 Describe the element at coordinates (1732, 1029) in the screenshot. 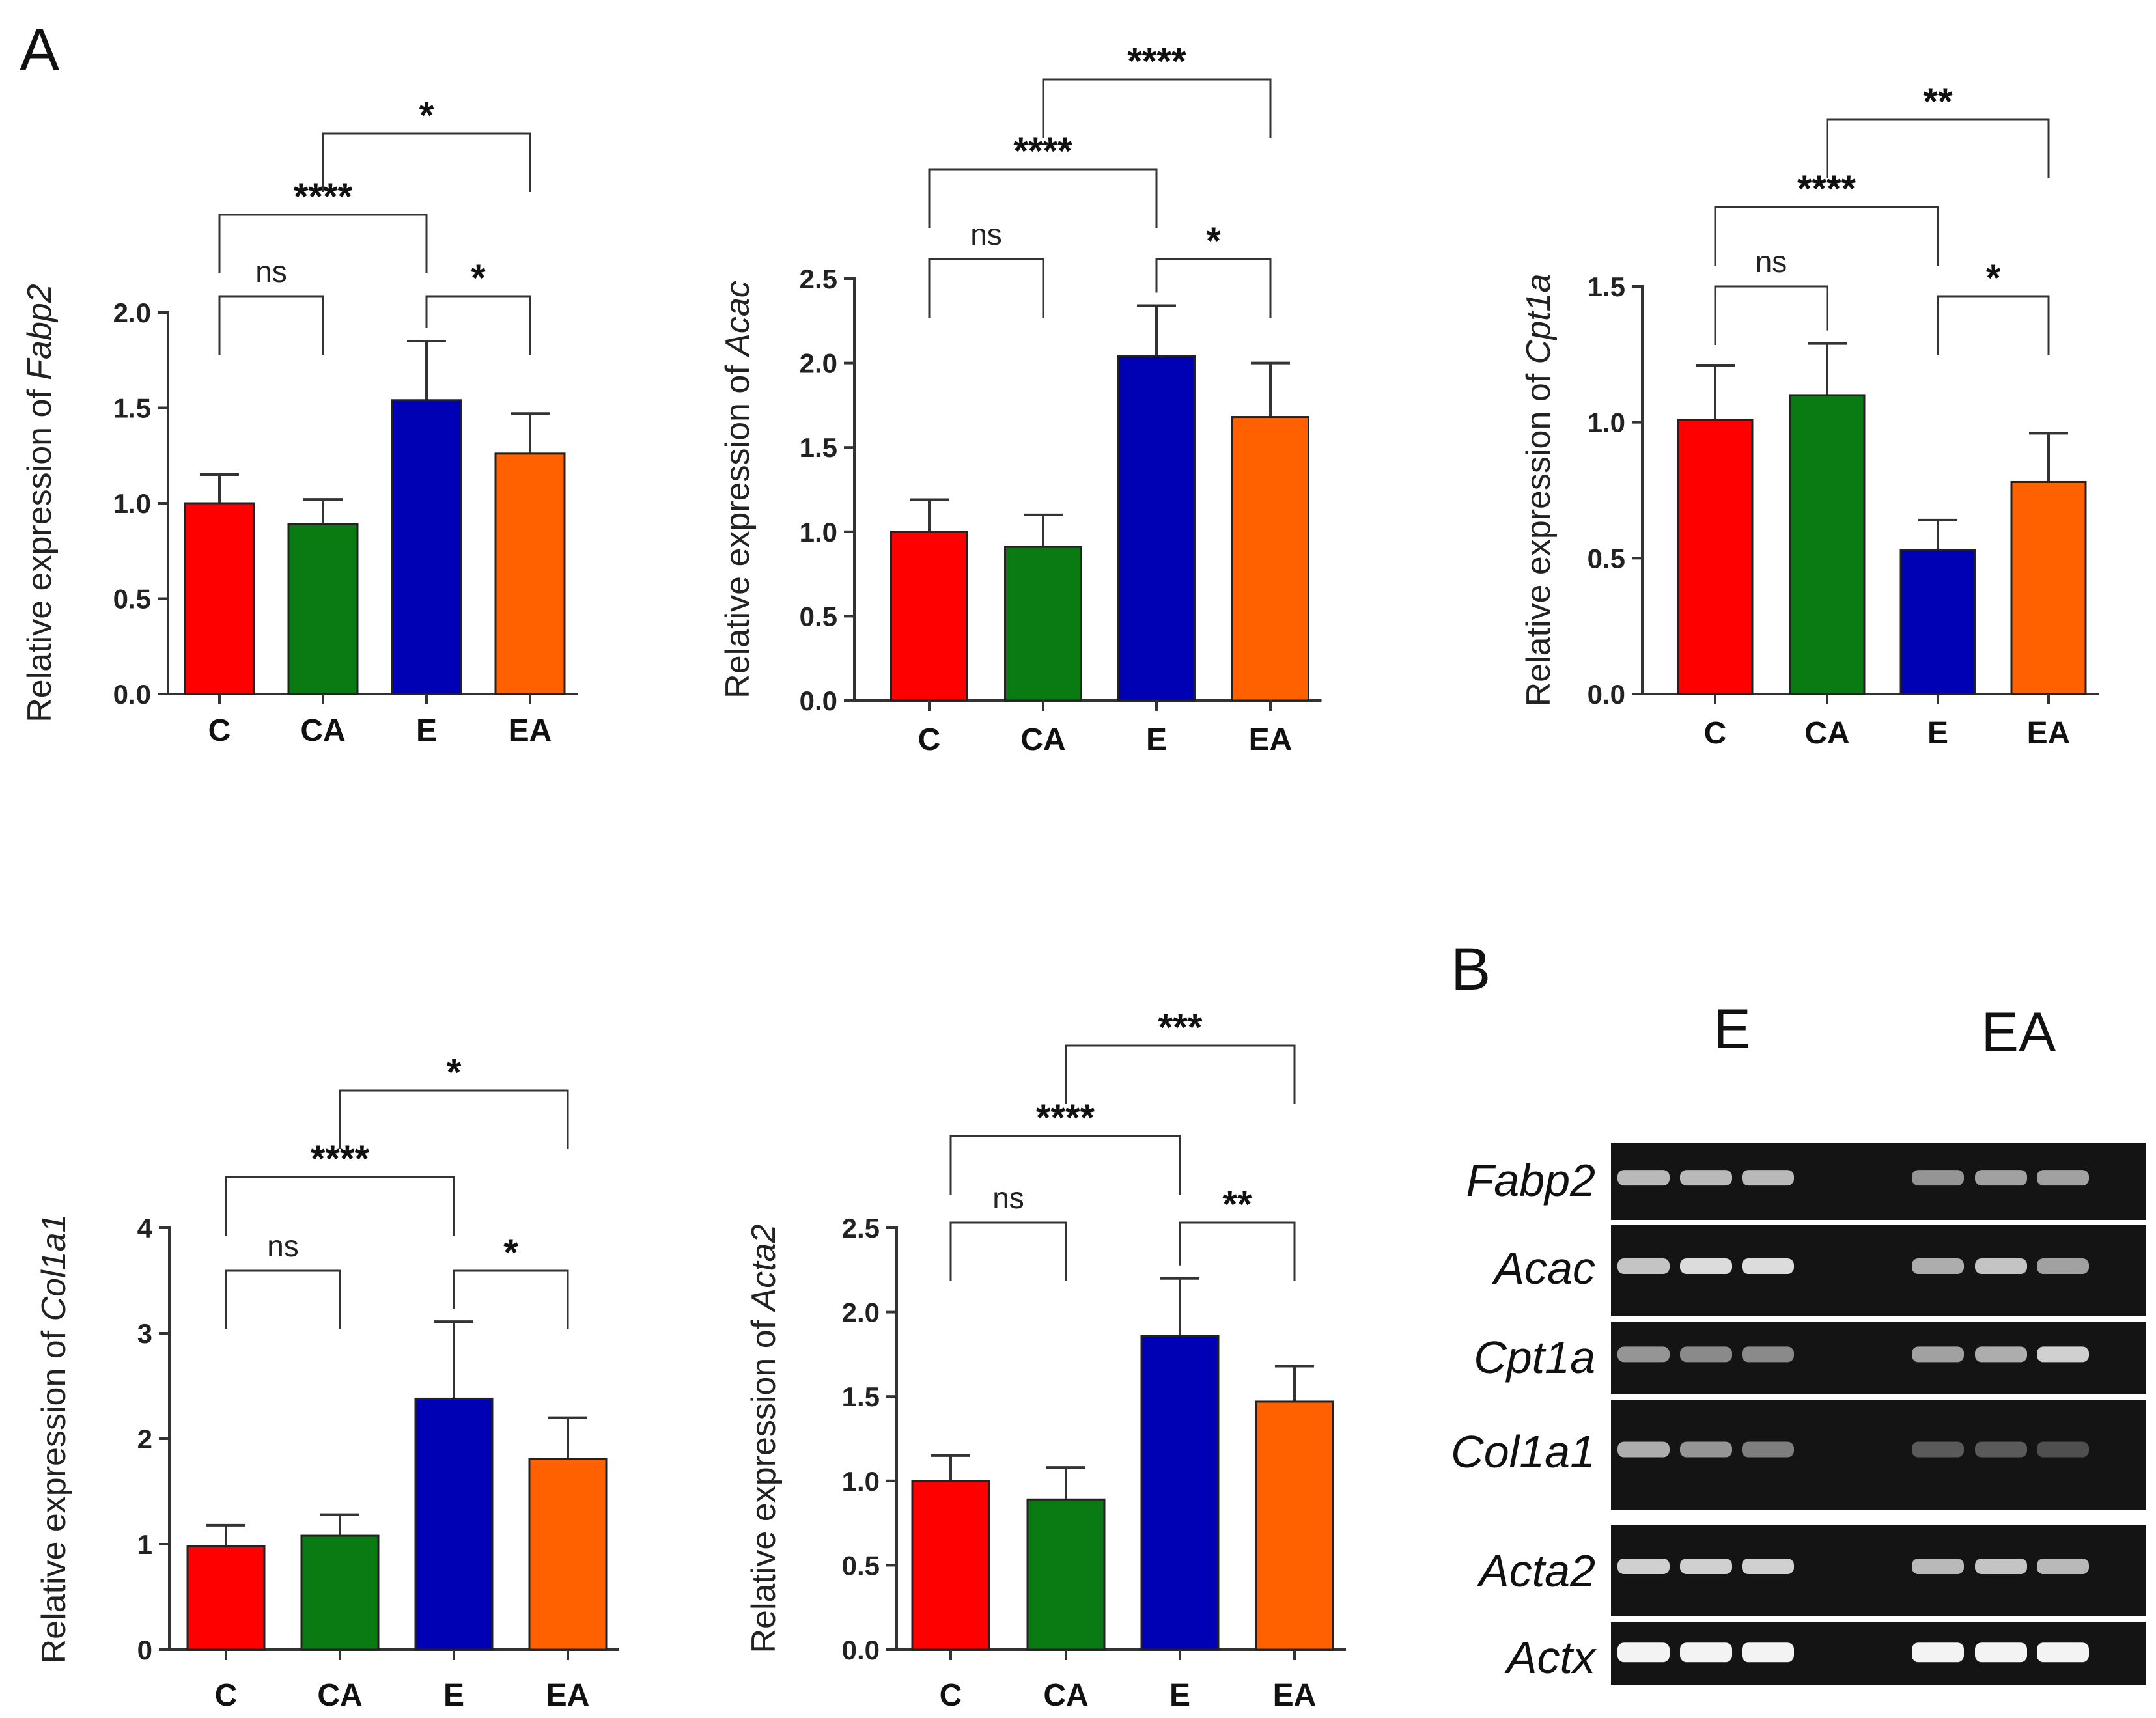

I see `gel-lane-label-e: E` at that location.